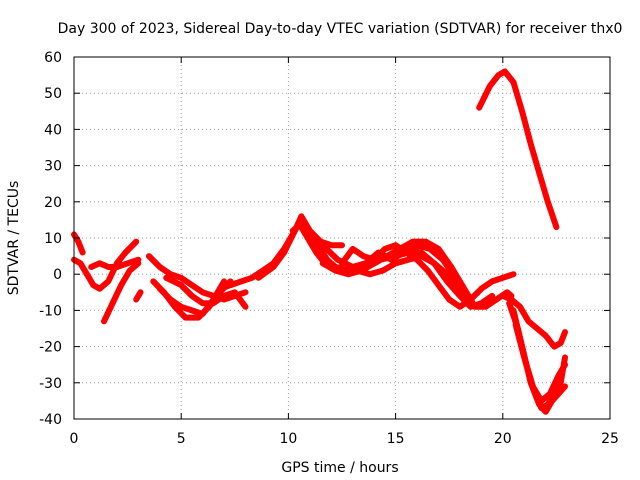  What do you see at coordinates (288, 439) in the screenshot?
I see `x-tick-label: 10` at bounding box center [288, 439].